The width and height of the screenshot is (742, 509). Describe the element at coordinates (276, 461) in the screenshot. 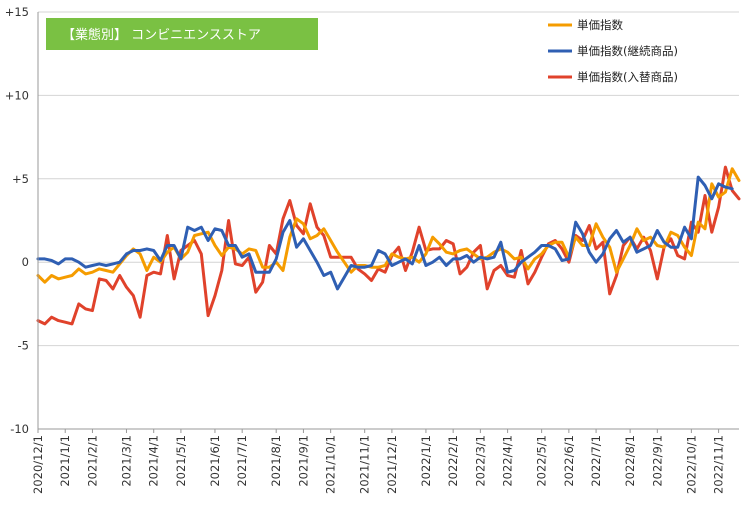

I see `x-tick-label: 2021/8/1` at that location.